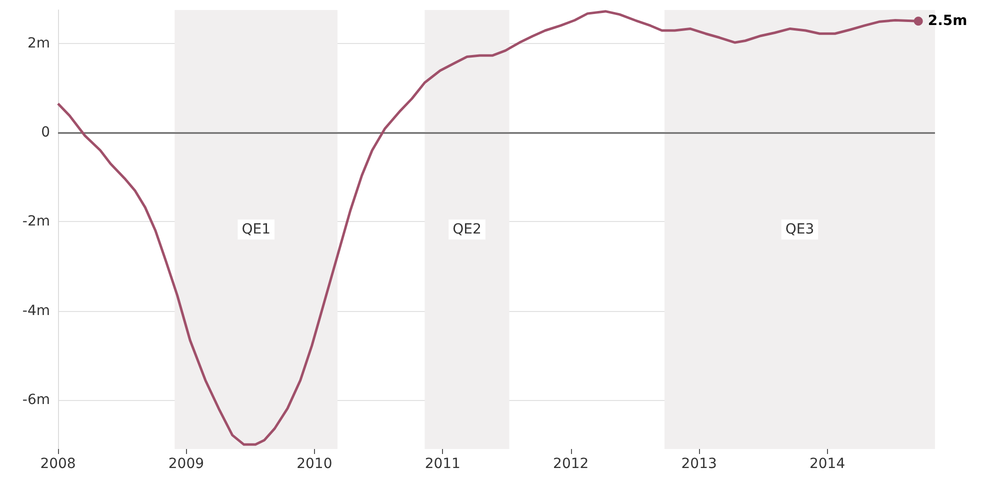 The image size is (991, 495). I want to click on x-tick-label: 2010, so click(314, 464).